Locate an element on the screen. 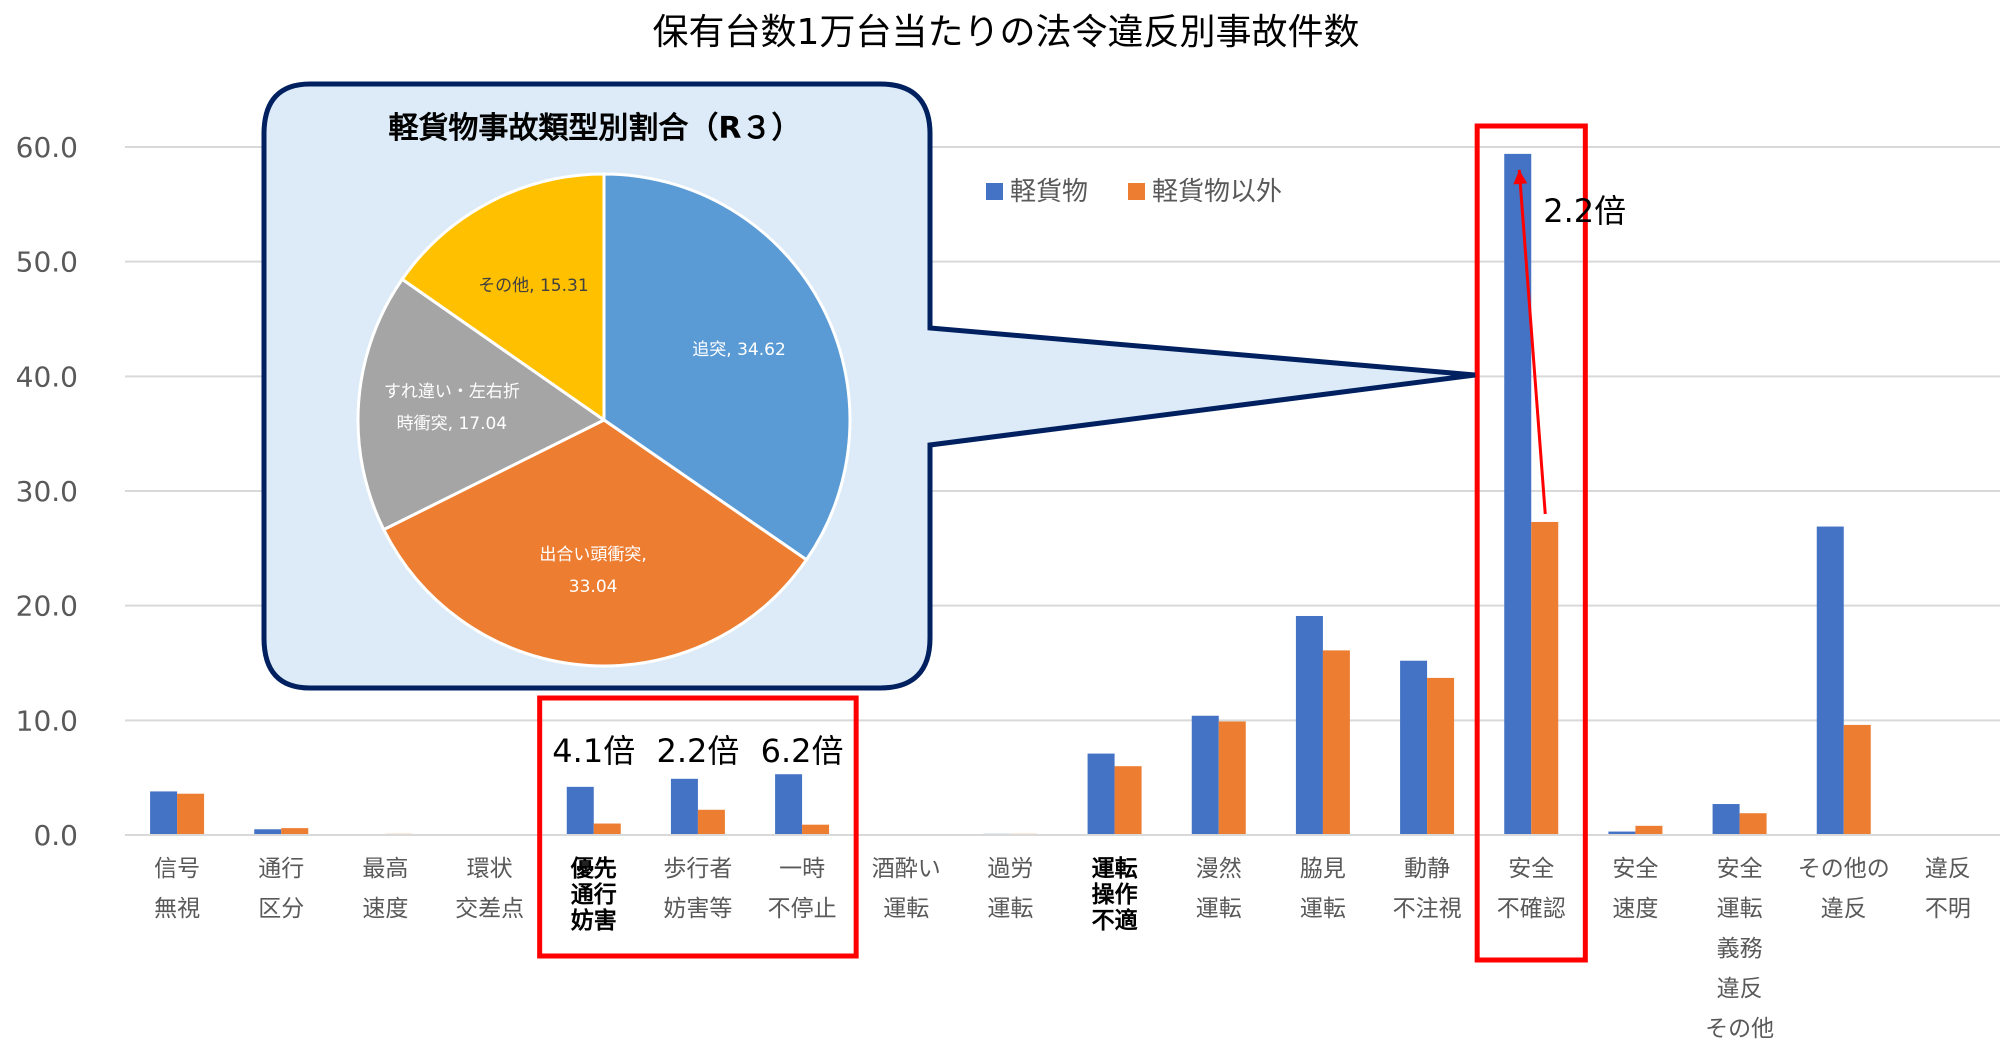 The width and height of the screenshot is (2012, 1042). x-tick-label: 過労運転 is located at coordinates (1010, 889).